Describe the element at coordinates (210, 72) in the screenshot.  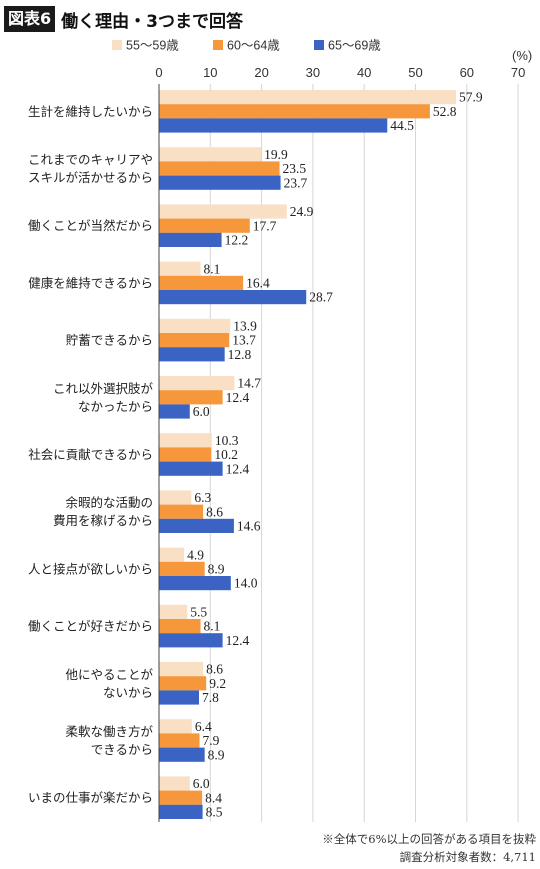
I see `x-tick-label: 10` at that location.